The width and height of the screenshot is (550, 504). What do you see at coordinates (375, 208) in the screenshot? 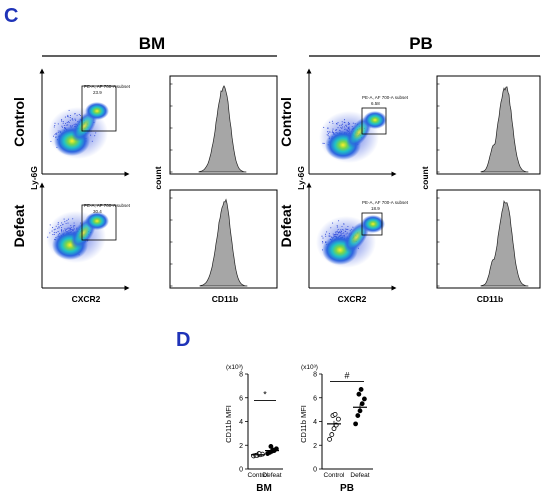
I see `gate-value-pb-defeat: 18.9` at bounding box center [375, 208].